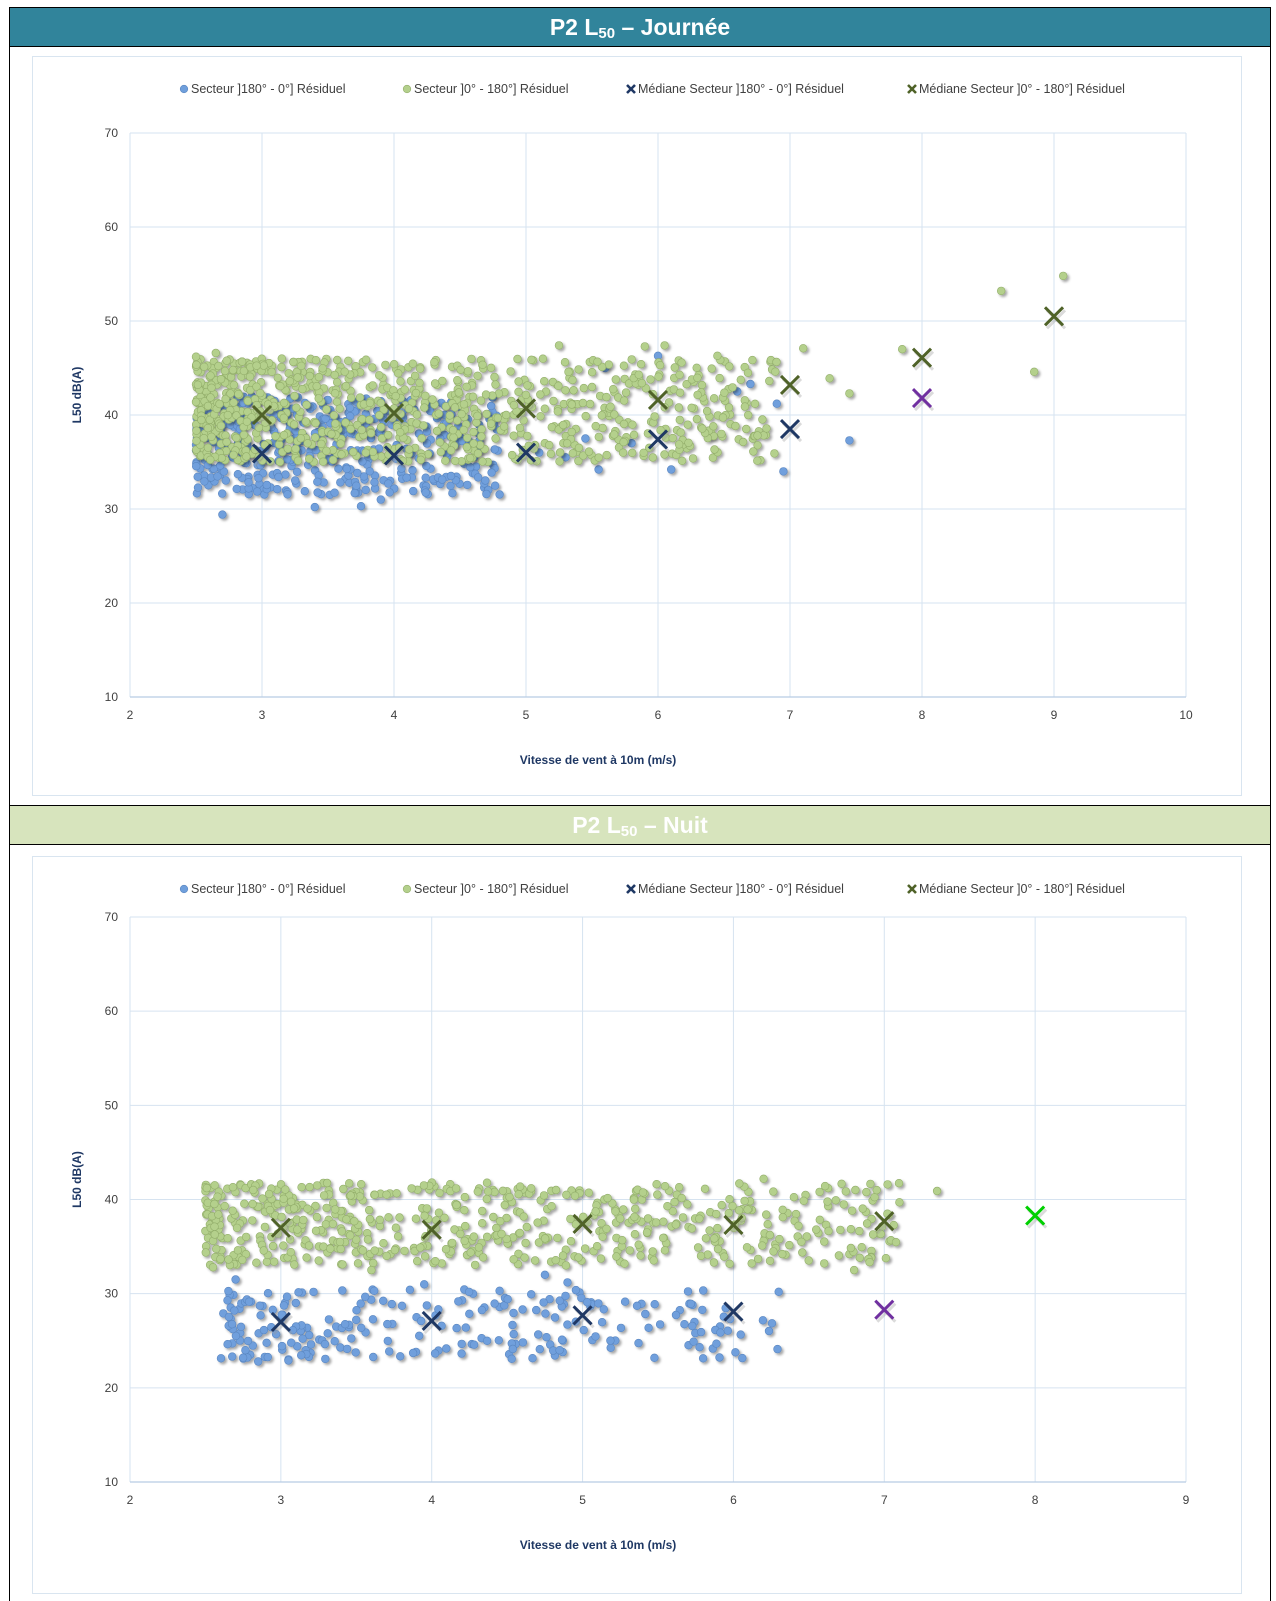 The width and height of the screenshot is (1276, 1601). I want to click on day-ytick-10: 10, so click(112, 697).